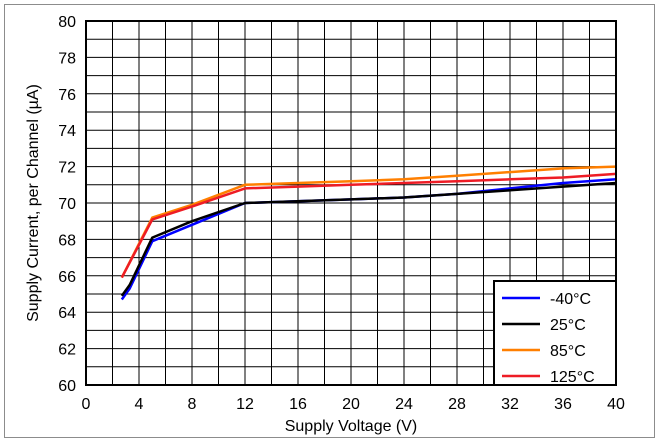  Describe the element at coordinates (67, 168) in the screenshot. I see `y-tick-label: 72` at that location.